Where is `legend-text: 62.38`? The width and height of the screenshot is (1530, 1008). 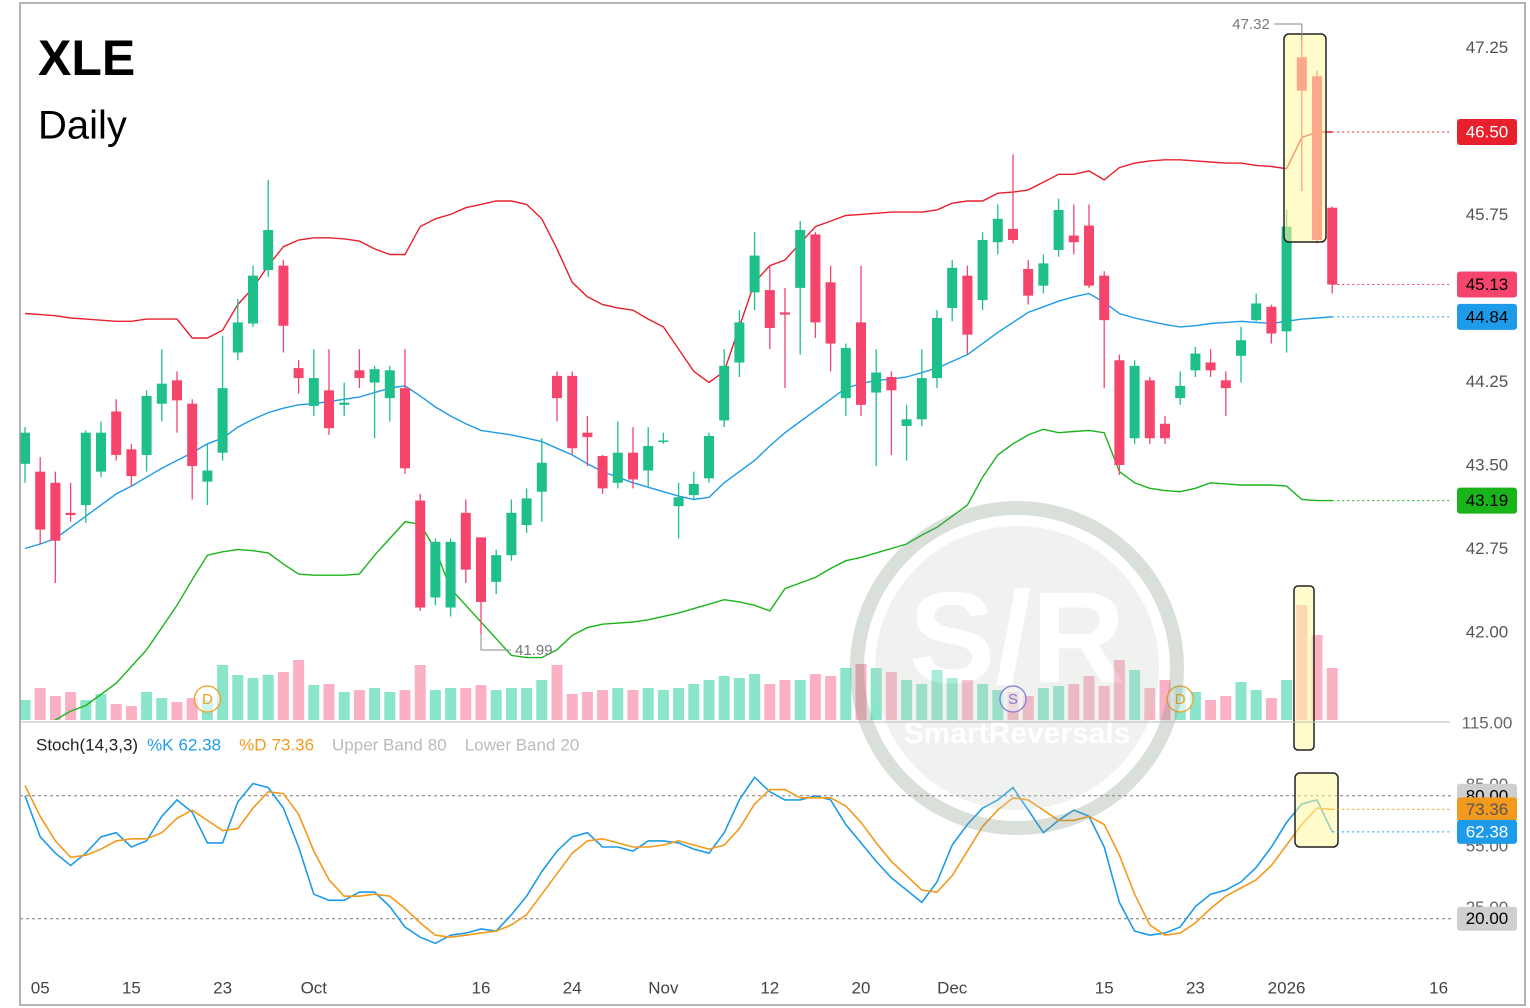
legend-text: 62.38 is located at coordinates (200, 744).